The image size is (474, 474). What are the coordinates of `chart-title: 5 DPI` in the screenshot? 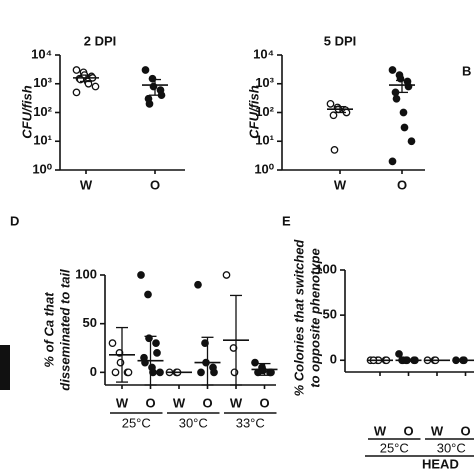 It's located at (340, 40).